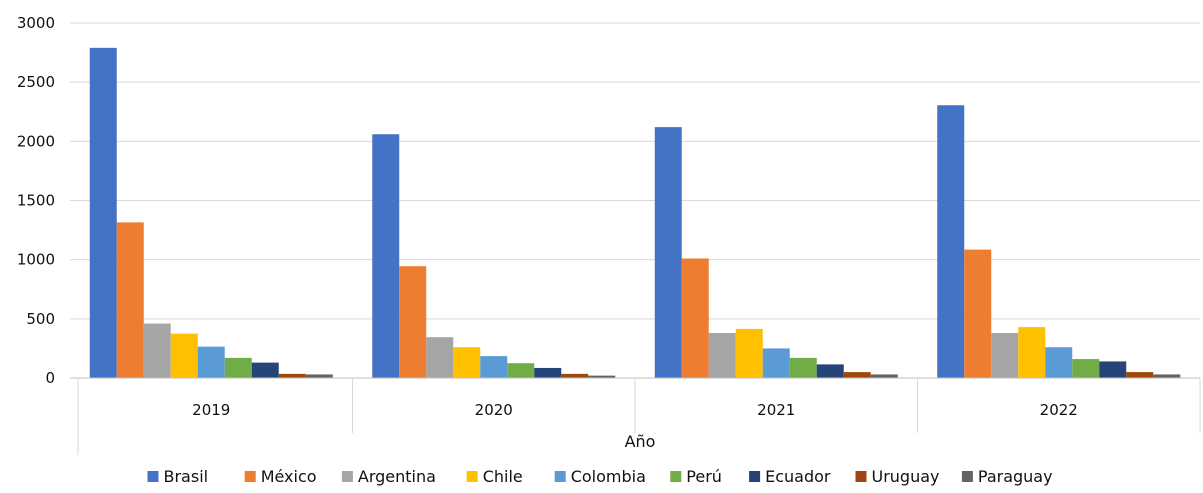 This screenshot has width=1203, height=493. Describe the element at coordinates (494, 410) in the screenshot. I see `x-tick-label: 2020` at that location.